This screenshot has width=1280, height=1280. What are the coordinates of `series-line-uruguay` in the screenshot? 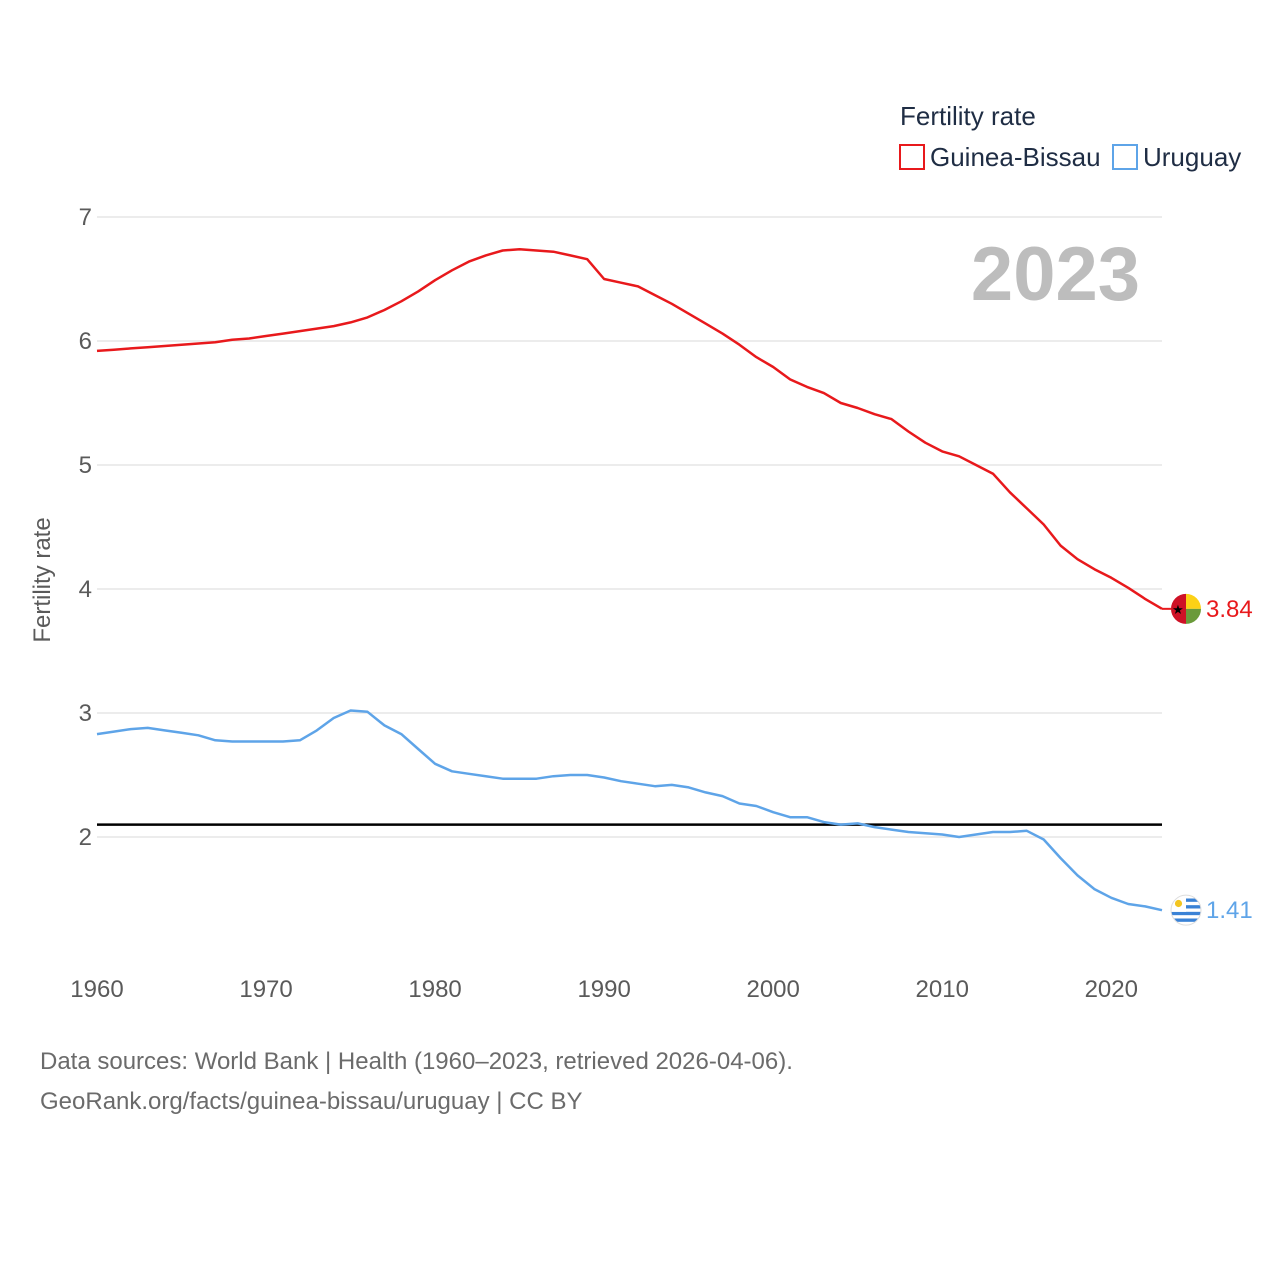 It's located at (629, 810).